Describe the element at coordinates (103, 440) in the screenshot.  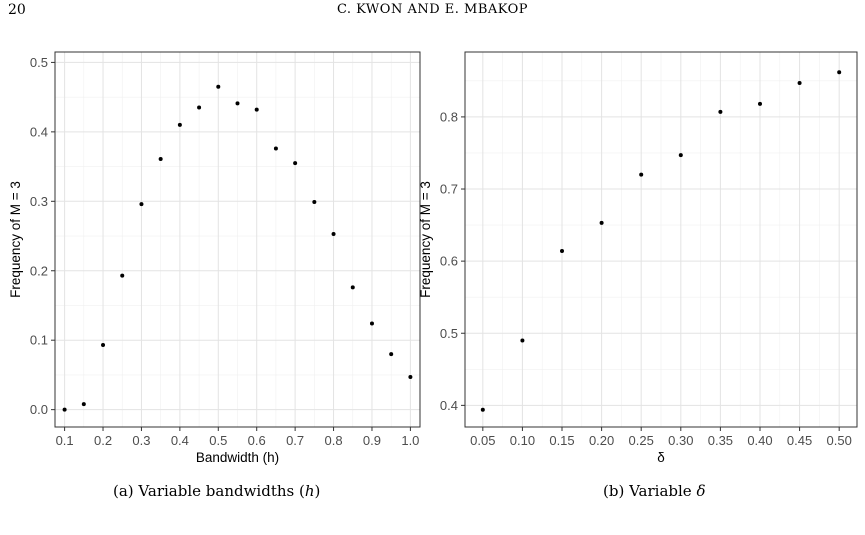
I see `x-tick-label: 0.2` at that location.